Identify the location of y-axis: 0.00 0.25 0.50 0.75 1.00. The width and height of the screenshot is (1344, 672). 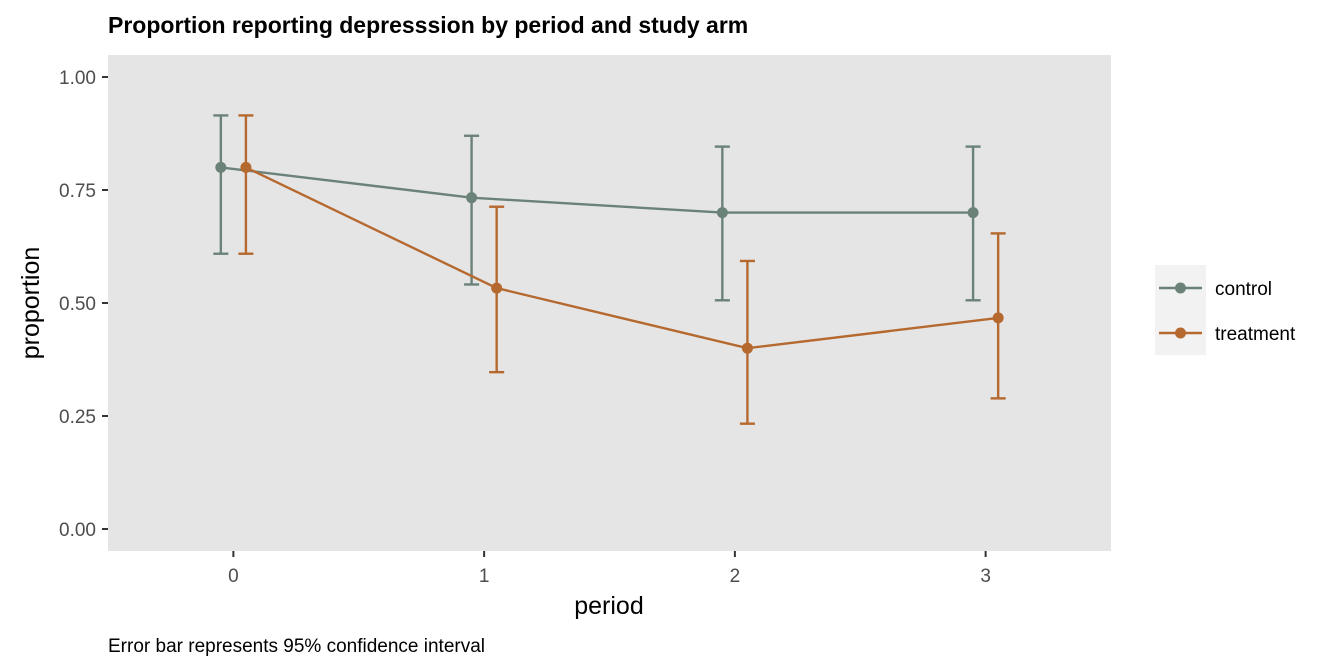
(83, 304).